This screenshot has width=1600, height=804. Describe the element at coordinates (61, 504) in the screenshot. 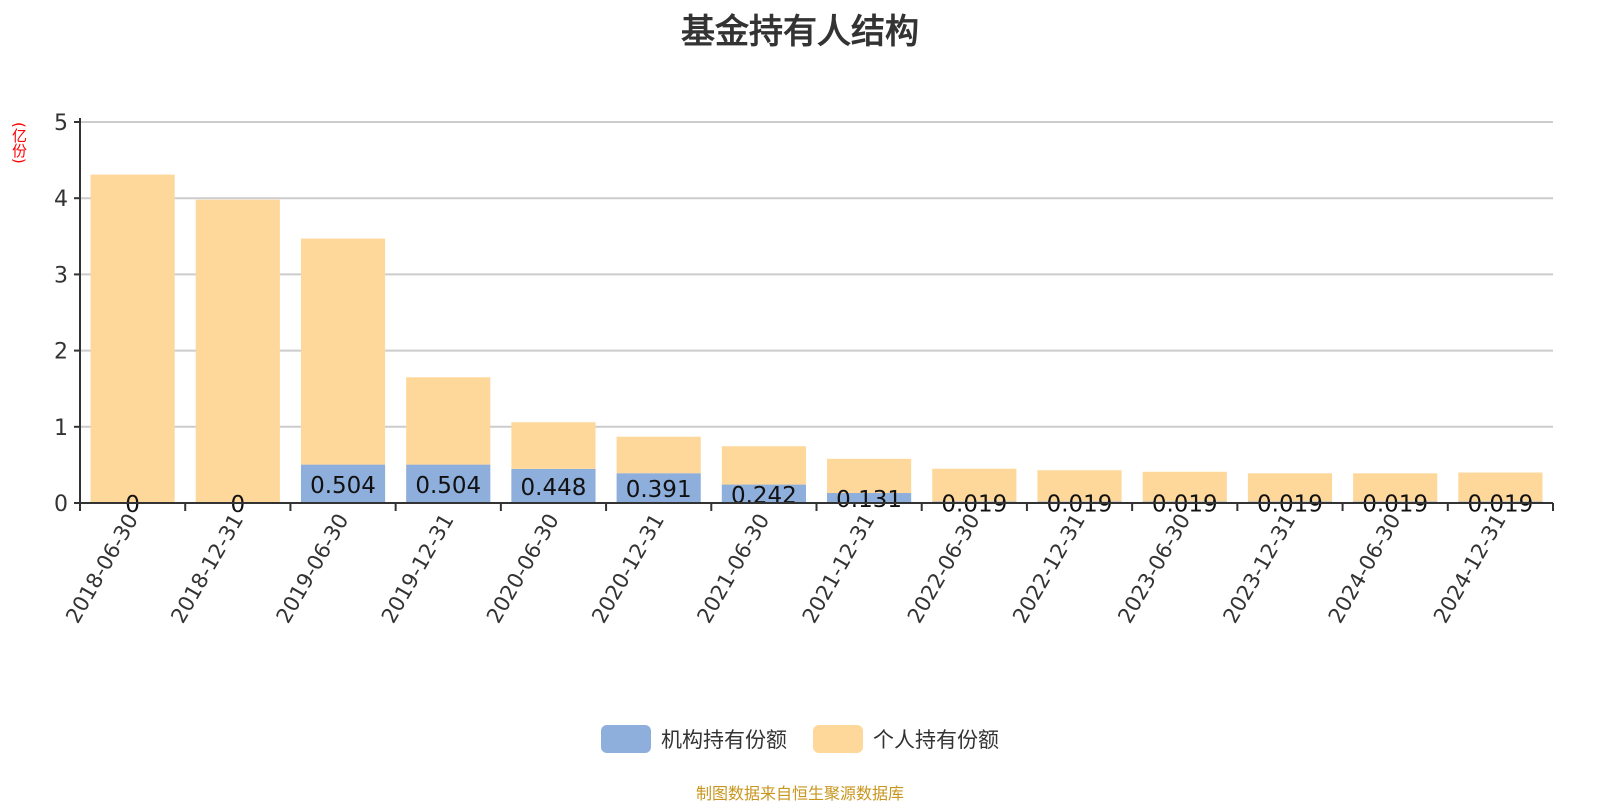

I see `y-tick-label: 0` at that location.